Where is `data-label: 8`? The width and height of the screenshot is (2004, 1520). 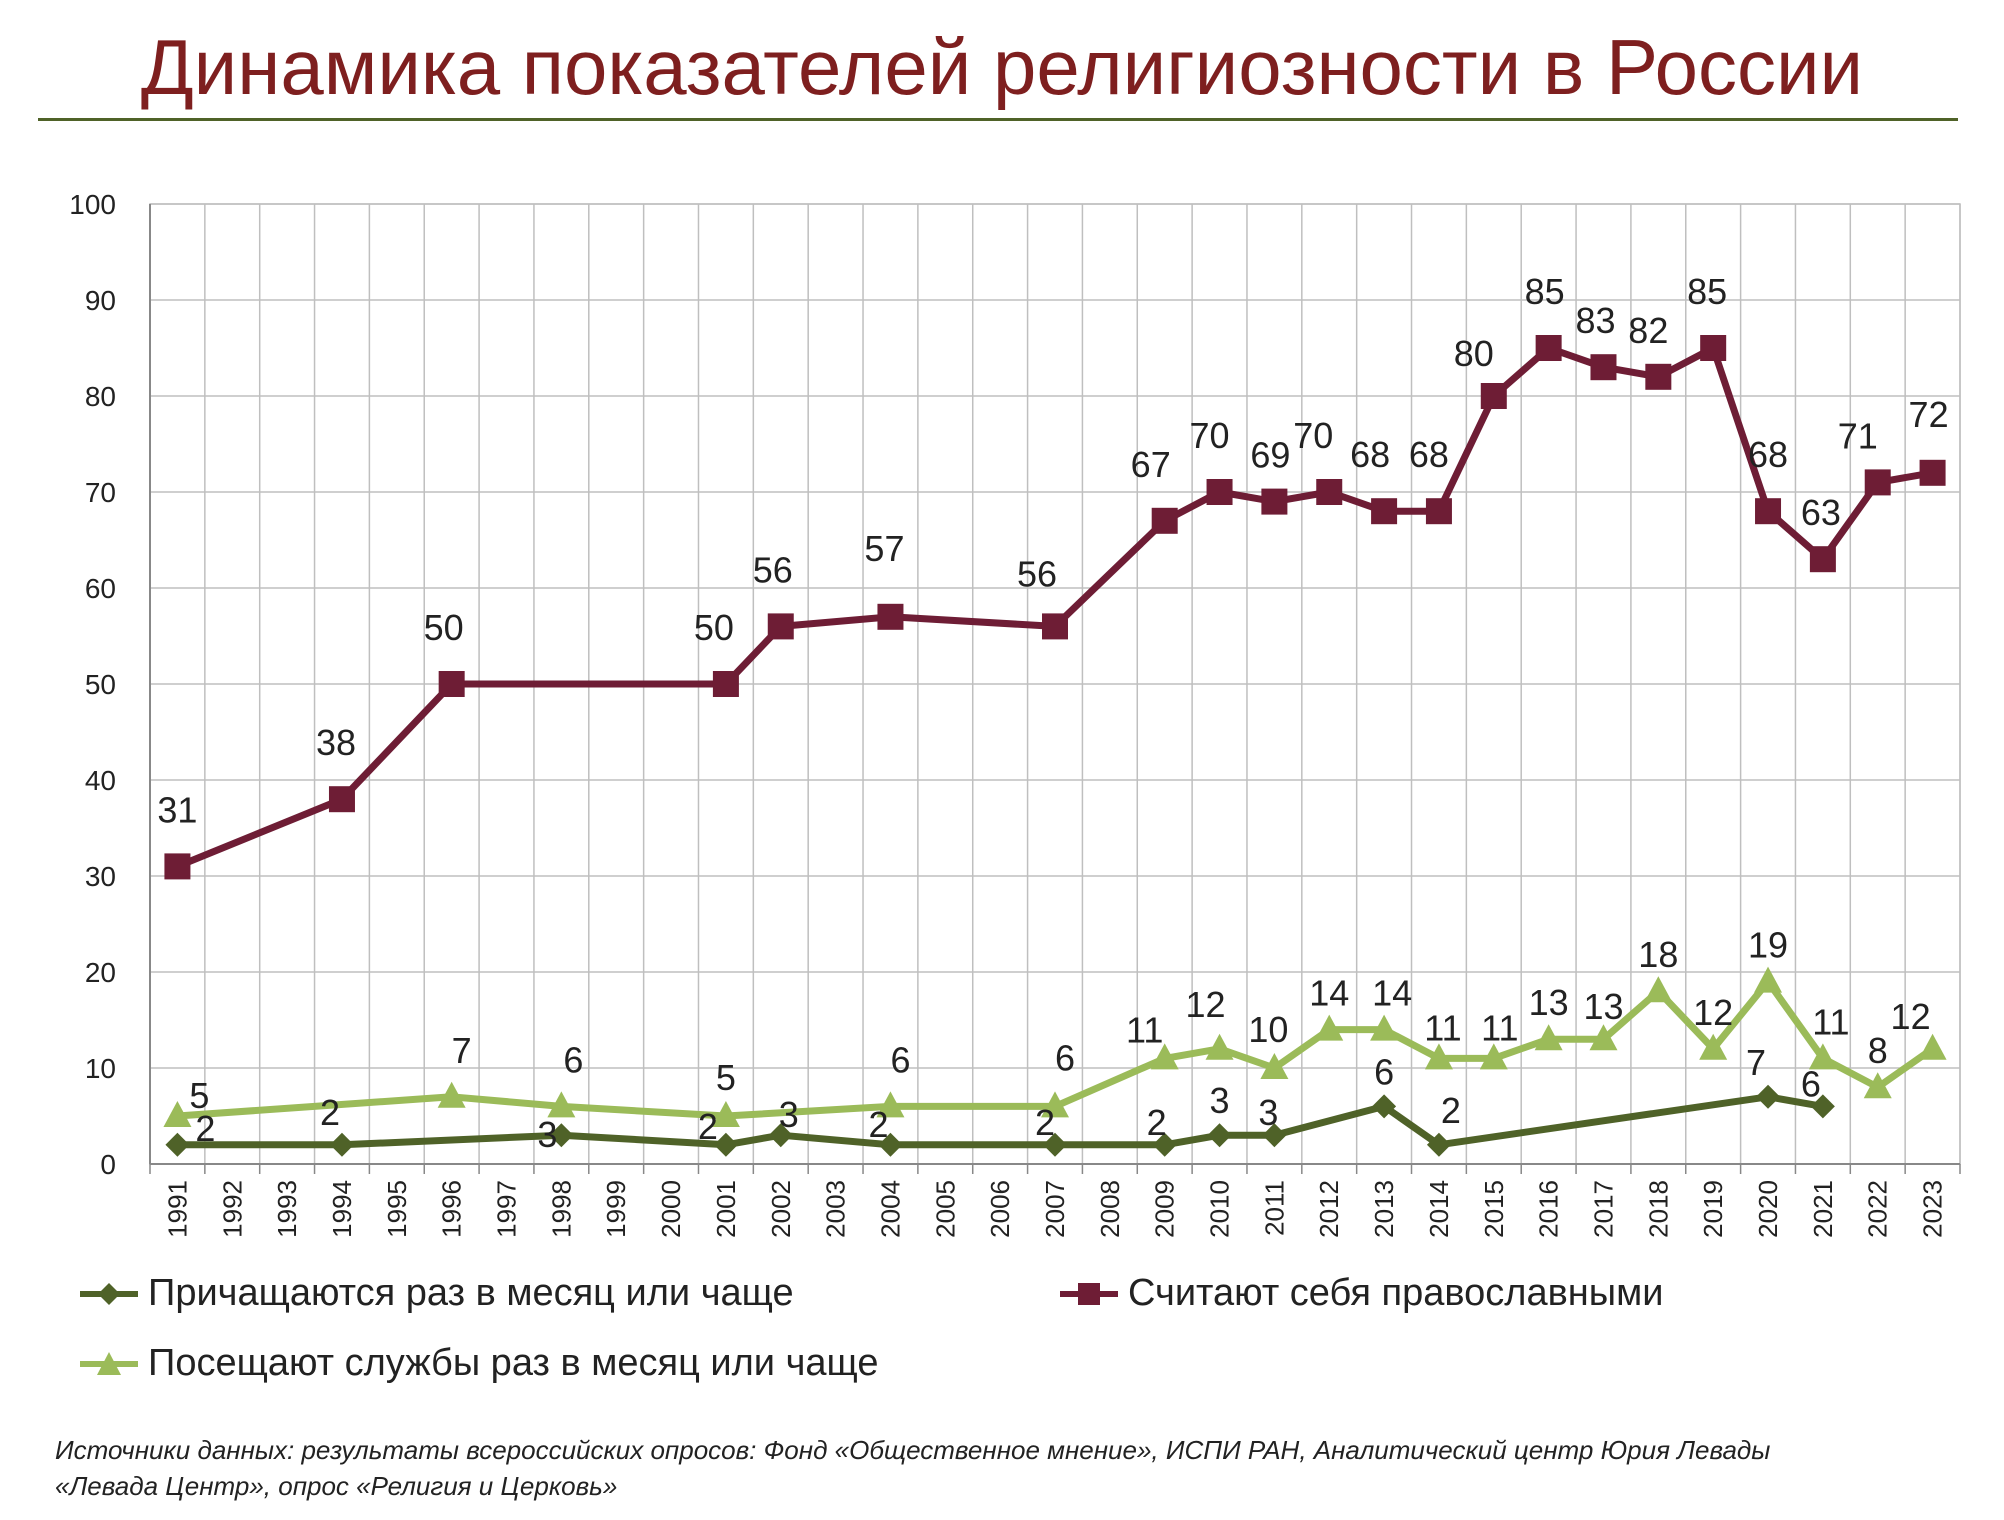
data-label: 8 is located at coordinates (1878, 1050).